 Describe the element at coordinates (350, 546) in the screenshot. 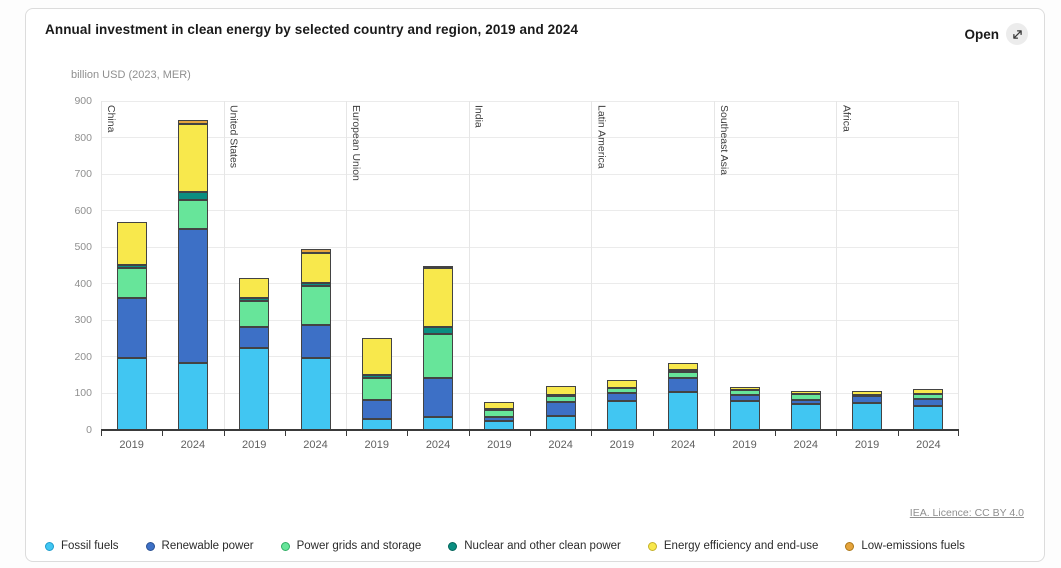

I see `legend-item-power-grids-and-storage: Power grids and storage` at that location.